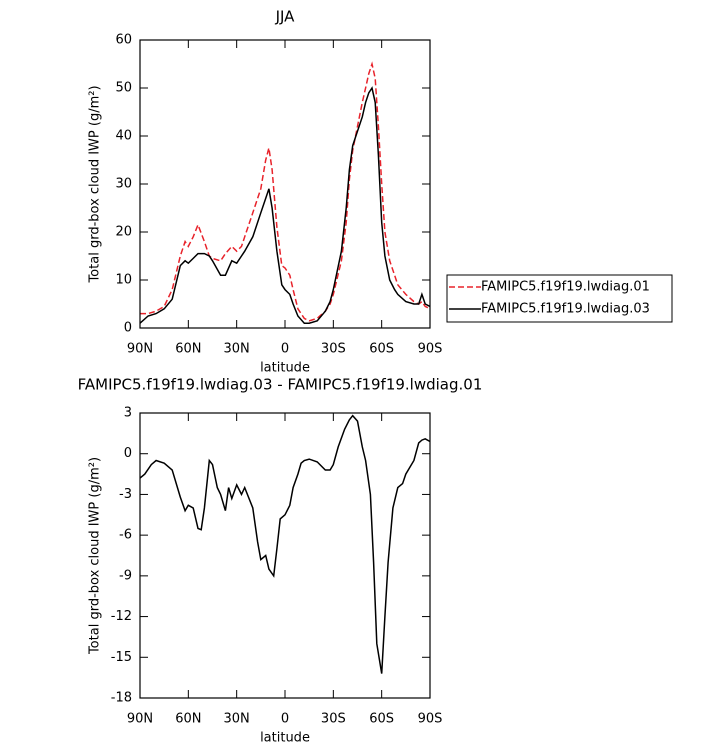 This screenshot has height=756, width=720. Describe the element at coordinates (559, 298) in the screenshot. I see `legend-box` at that location.